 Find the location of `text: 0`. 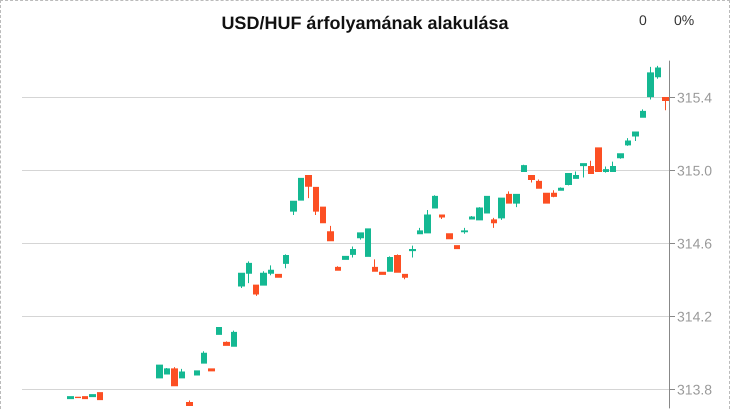

text: 0 is located at coordinates (643, 20).